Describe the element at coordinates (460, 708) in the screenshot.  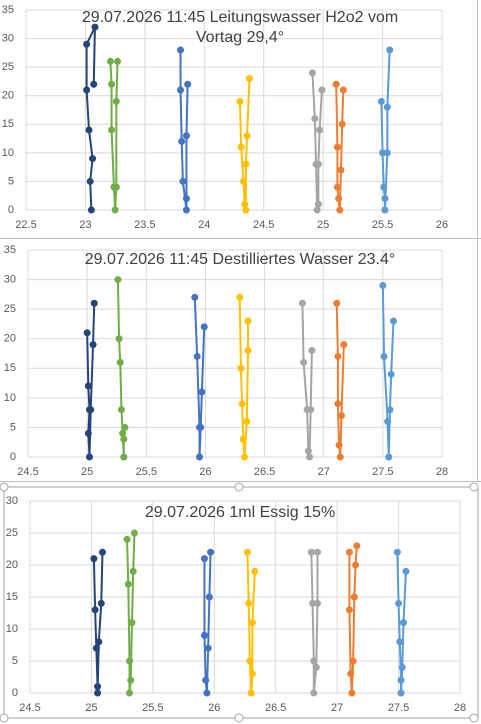
I see `x-tick-label: 28` at that location.